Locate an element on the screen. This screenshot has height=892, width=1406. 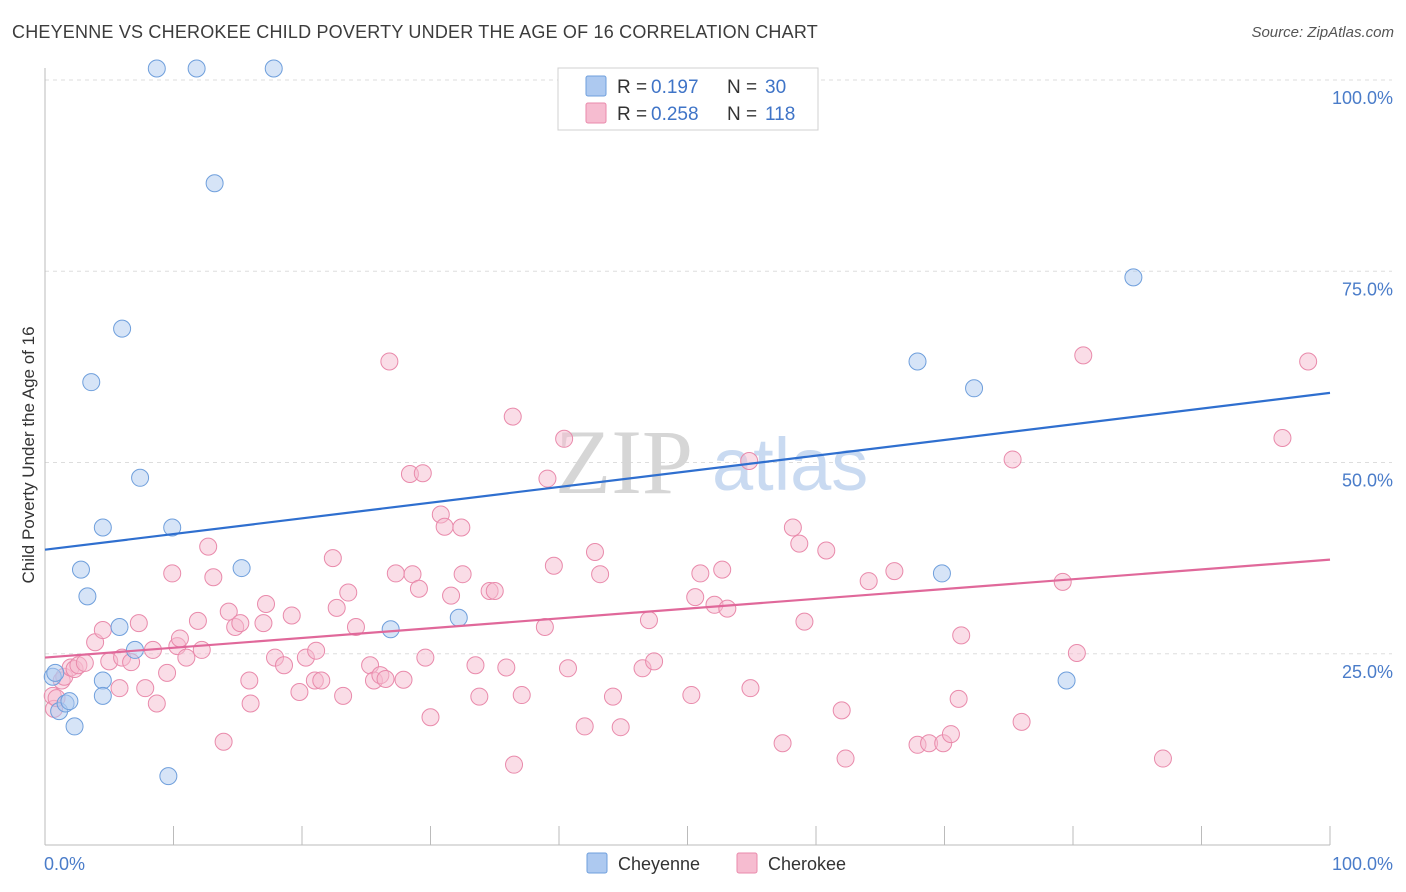
y-tick-label: 75.0% is located at coordinates (1367, 289).